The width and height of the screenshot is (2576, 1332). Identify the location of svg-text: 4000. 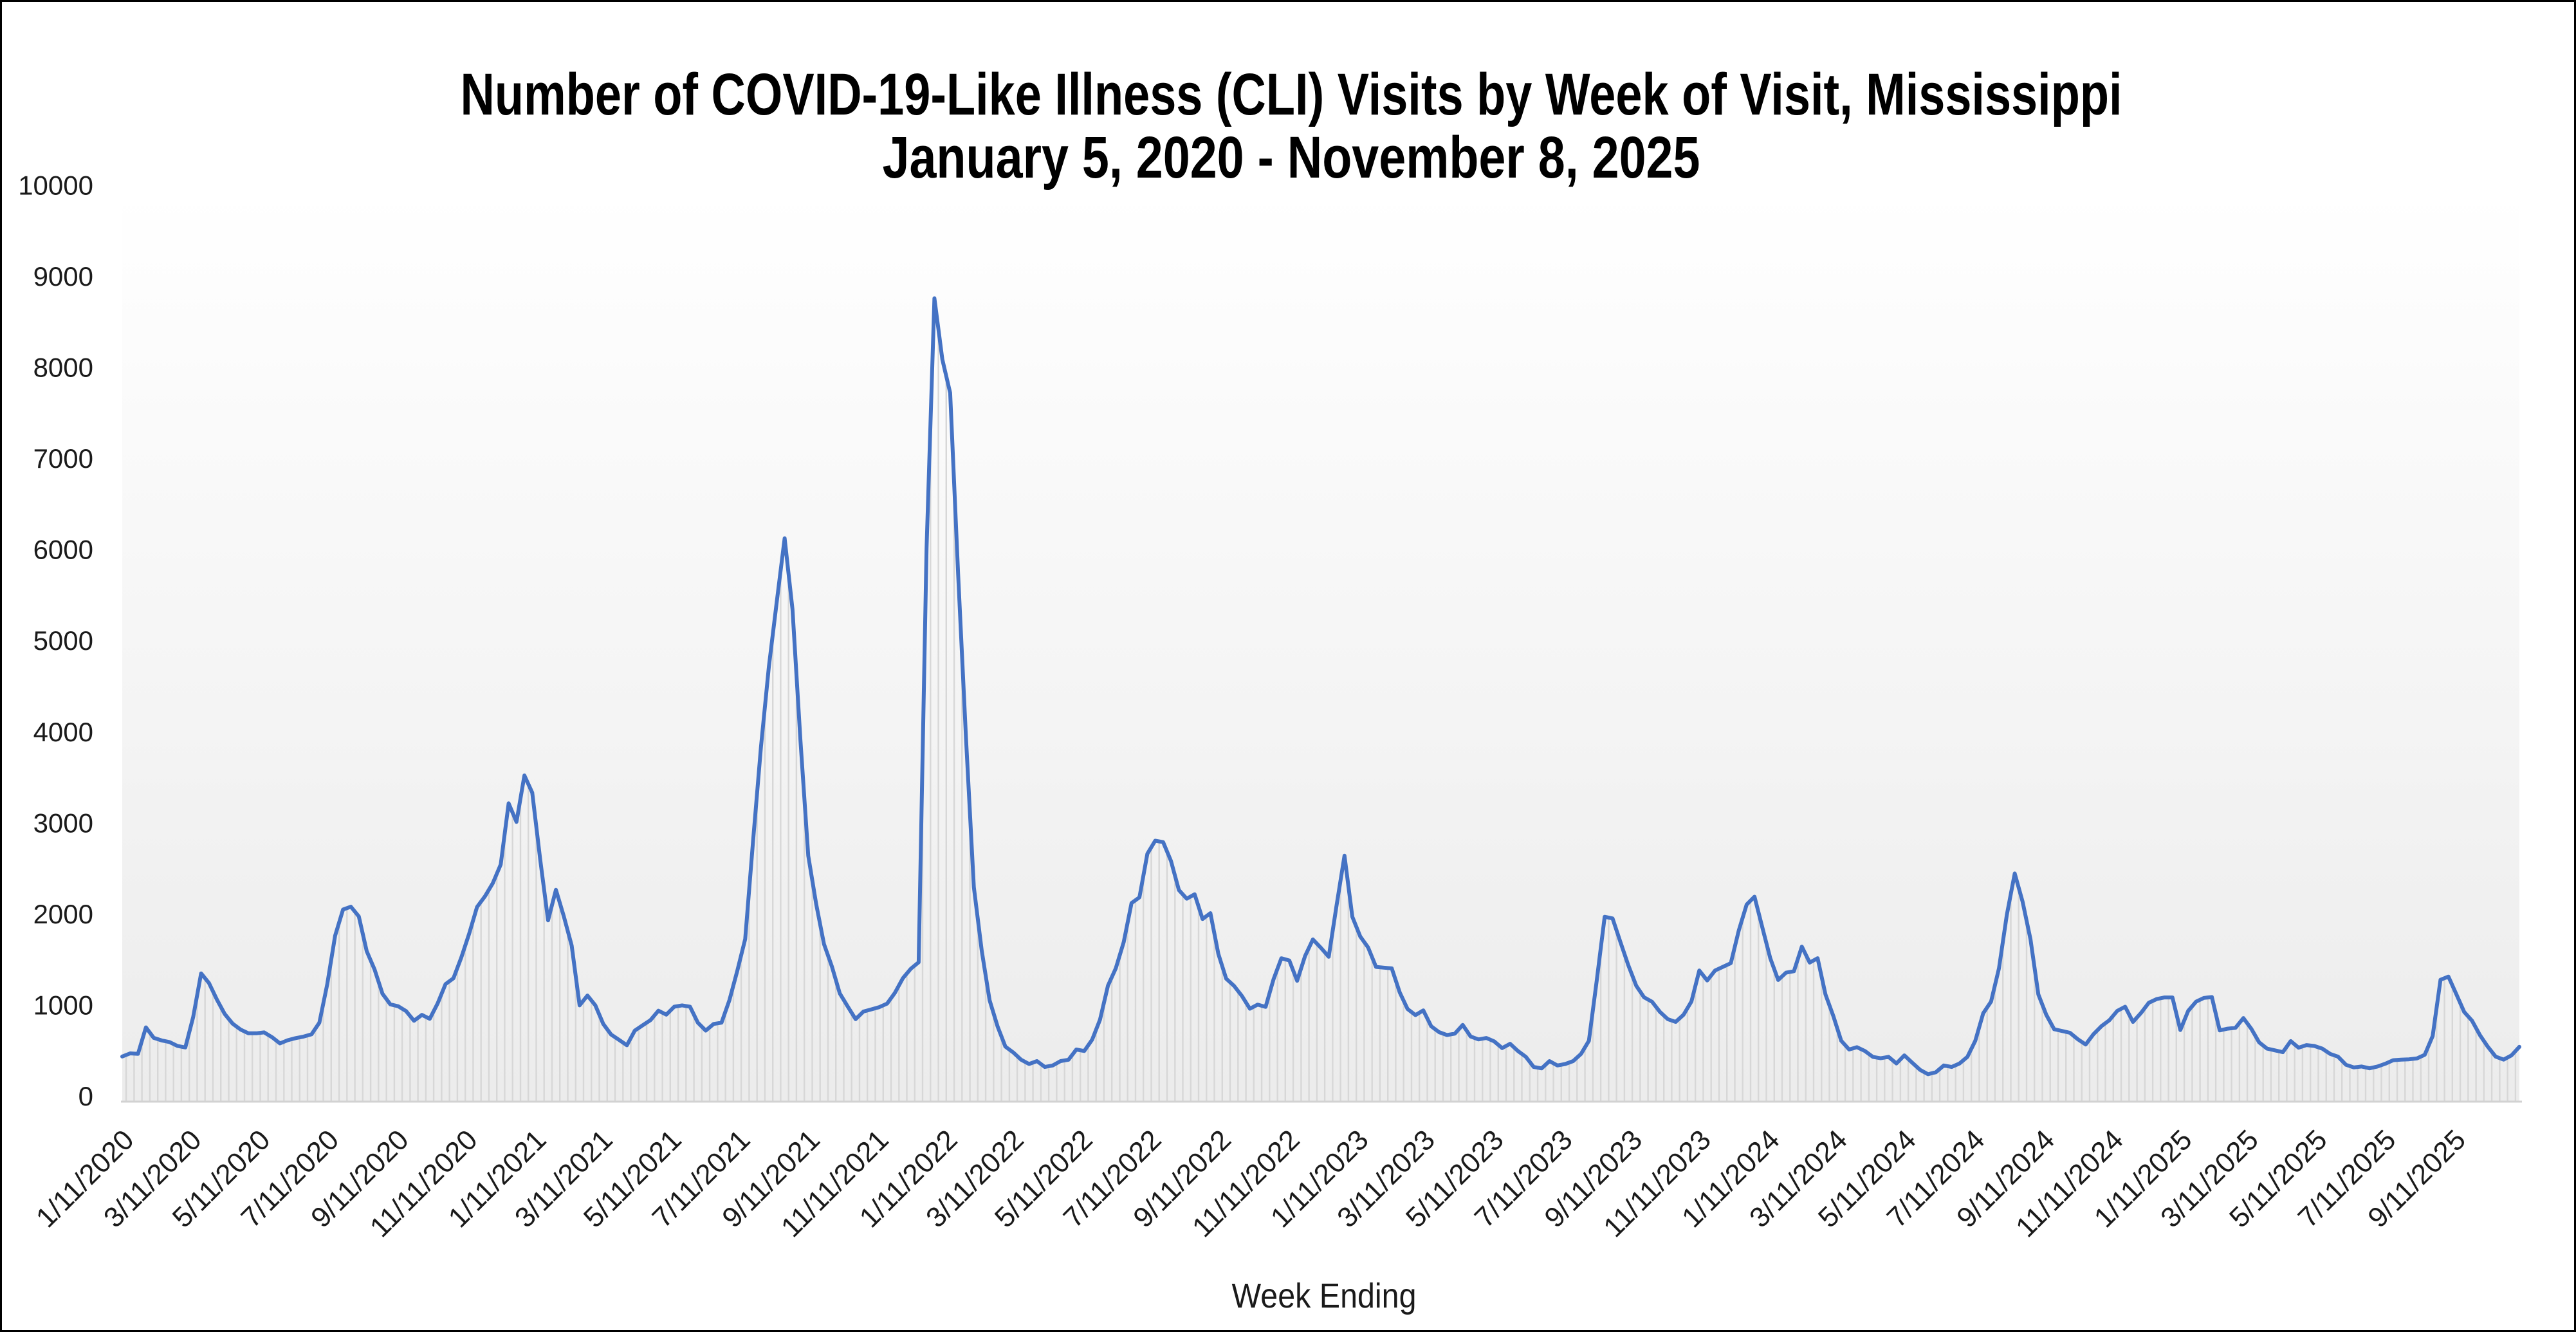
(63, 732).